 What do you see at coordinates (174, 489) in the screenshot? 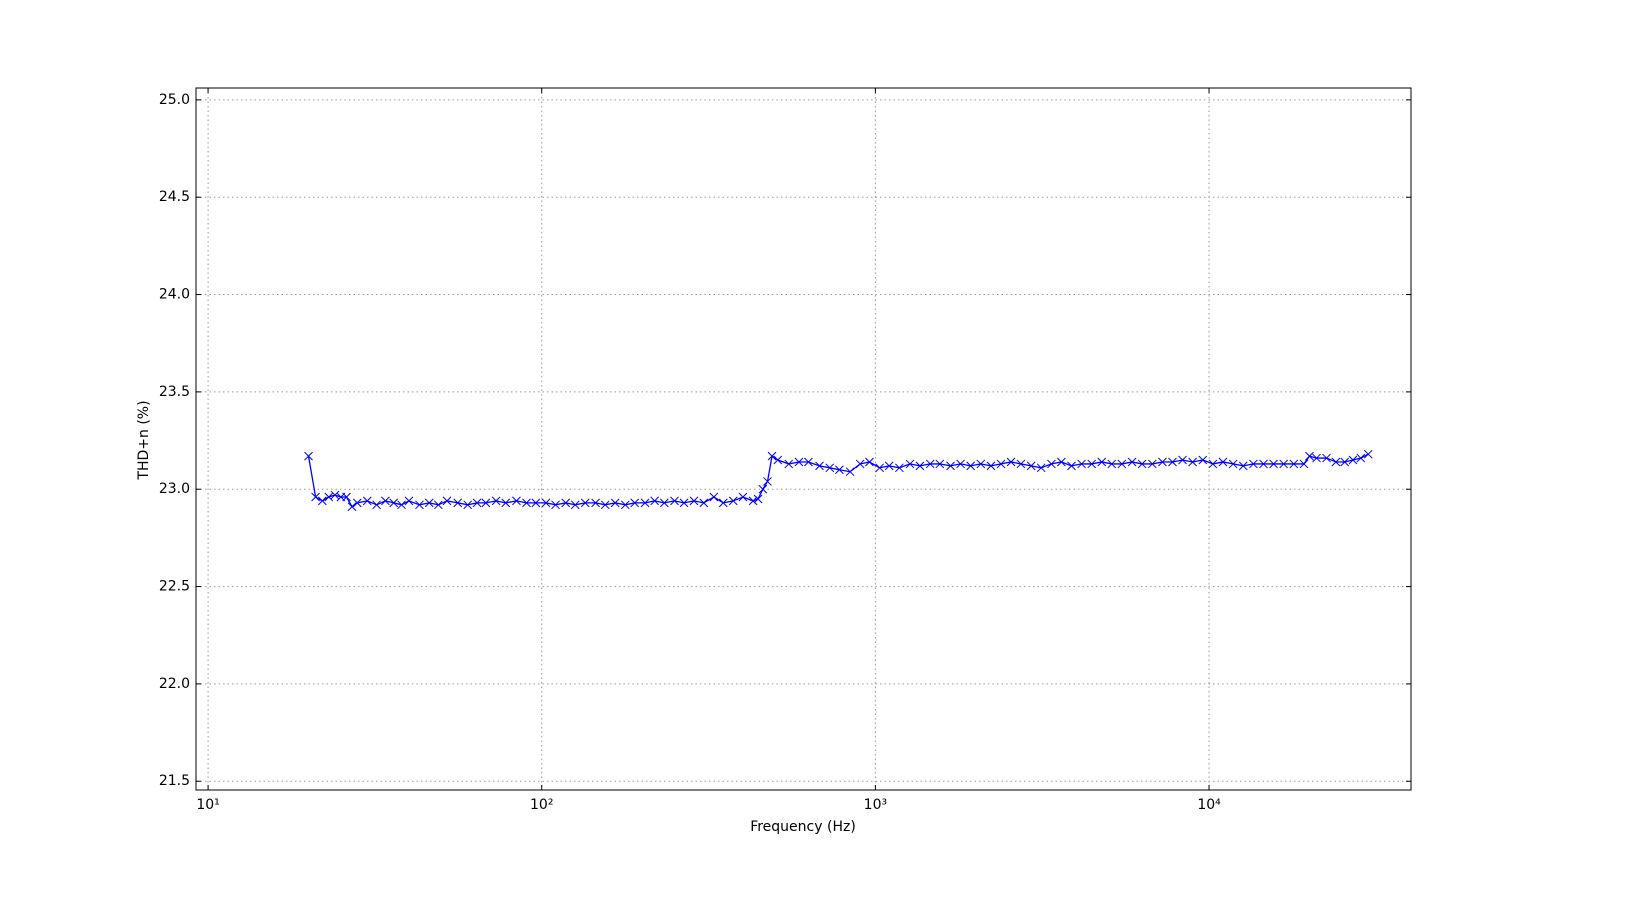
I see `y-tick-label: 23.0` at bounding box center [174, 489].